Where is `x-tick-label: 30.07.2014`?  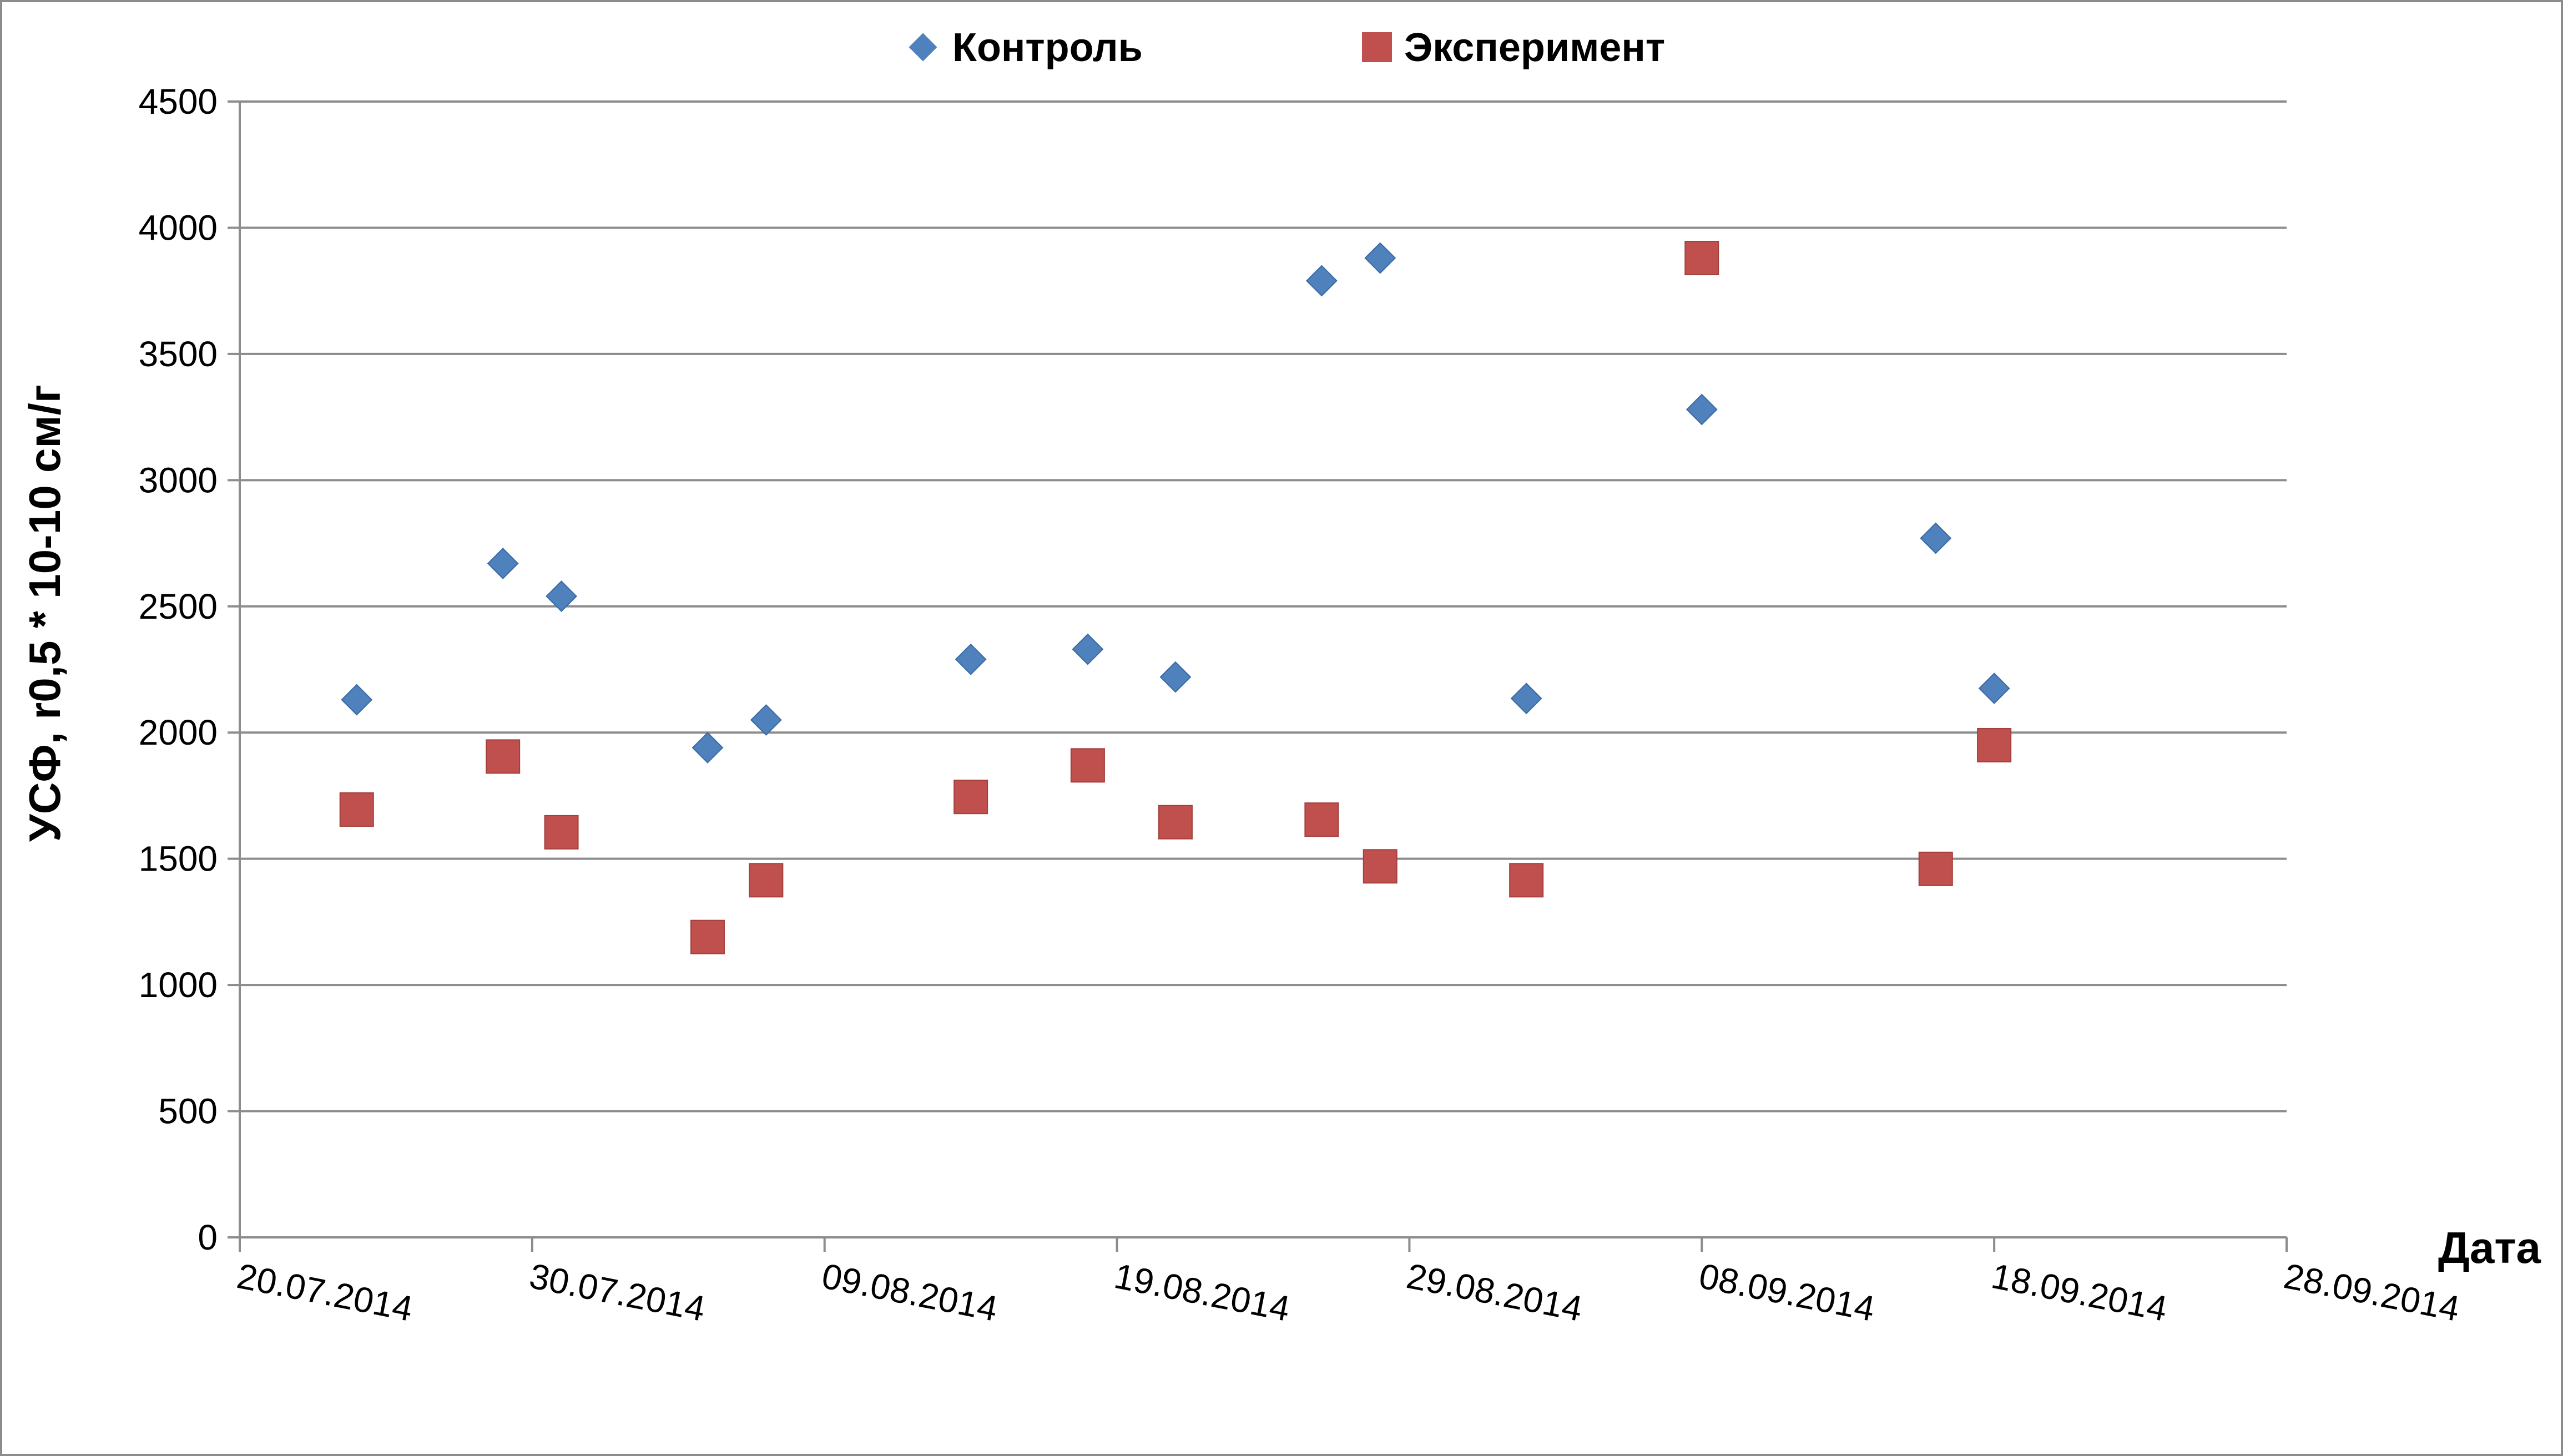
x-tick-label: 30.07.2014 is located at coordinates (617, 1293).